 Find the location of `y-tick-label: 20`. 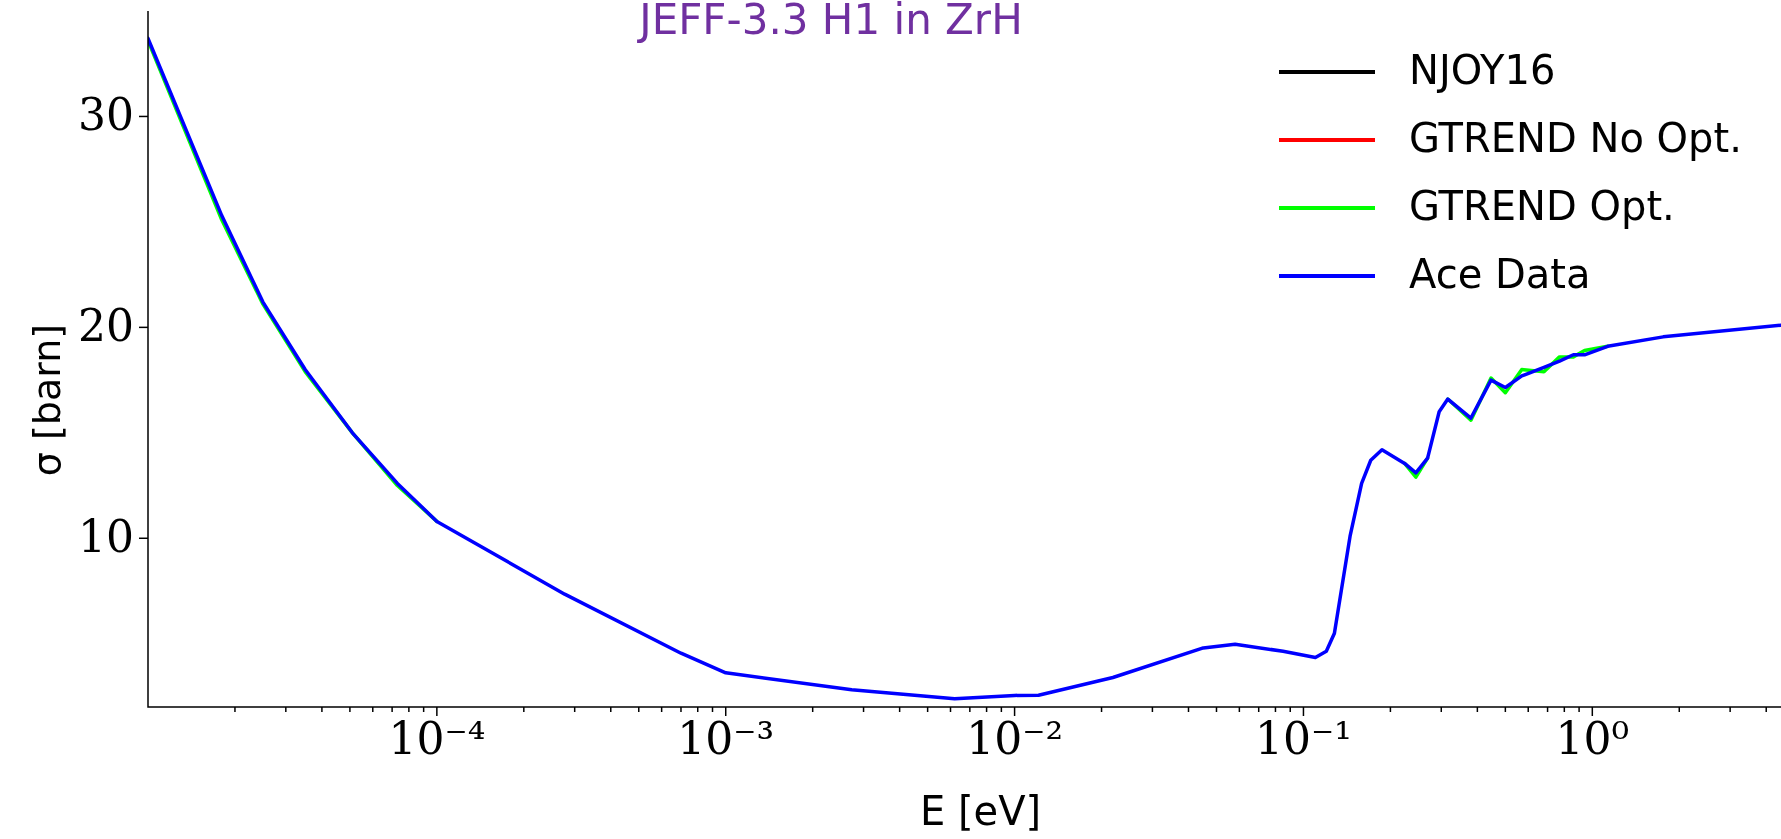

y-tick-label: 20 is located at coordinates (106, 325).